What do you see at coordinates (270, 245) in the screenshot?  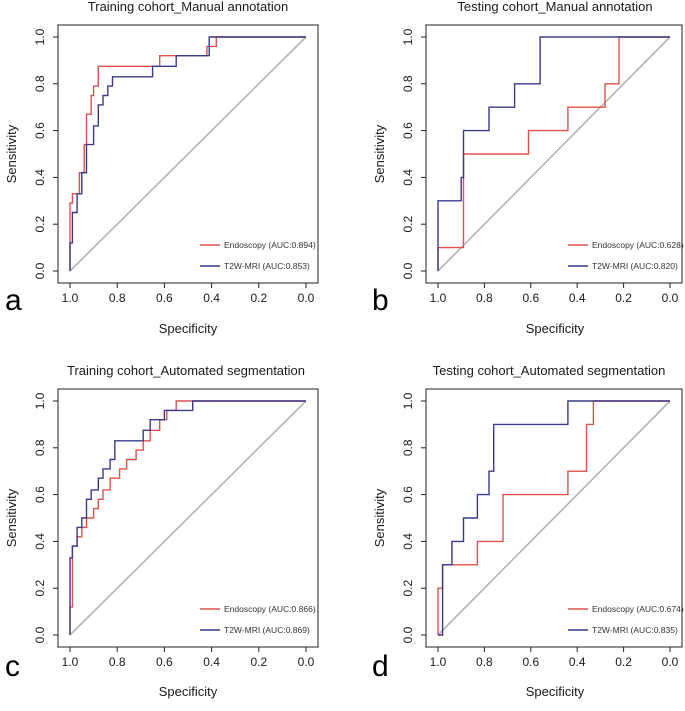 I see `legend-entry: Endoscopy (AUC:0.894)` at bounding box center [270, 245].